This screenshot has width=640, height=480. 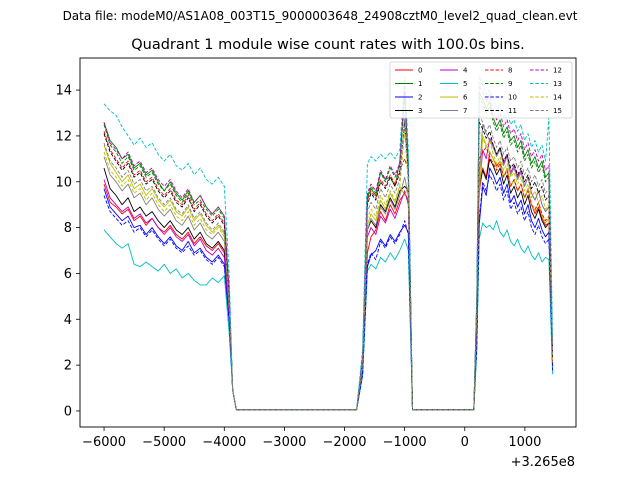 What do you see at coordinates (420, 111) in the screenshot?
I see `legend-label-3: 3` at bounding box center [420, 111].